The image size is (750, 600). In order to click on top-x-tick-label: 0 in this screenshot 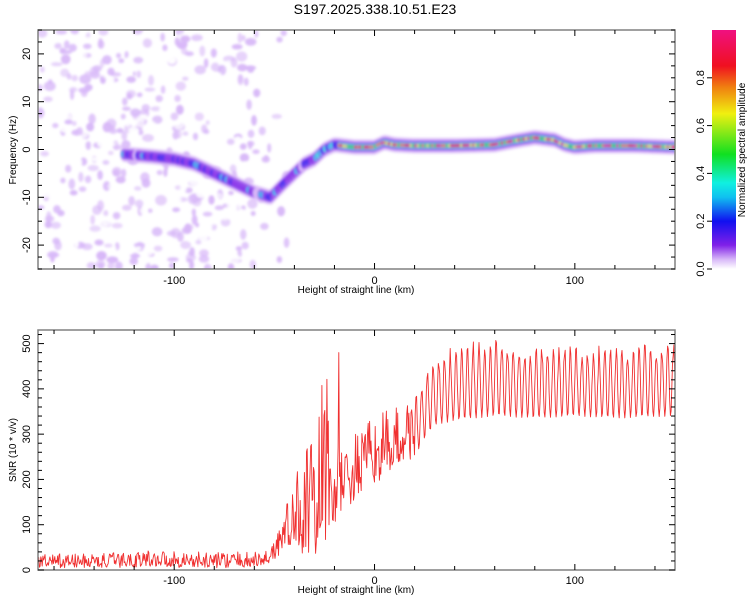, I will do `click(374, 281)`.